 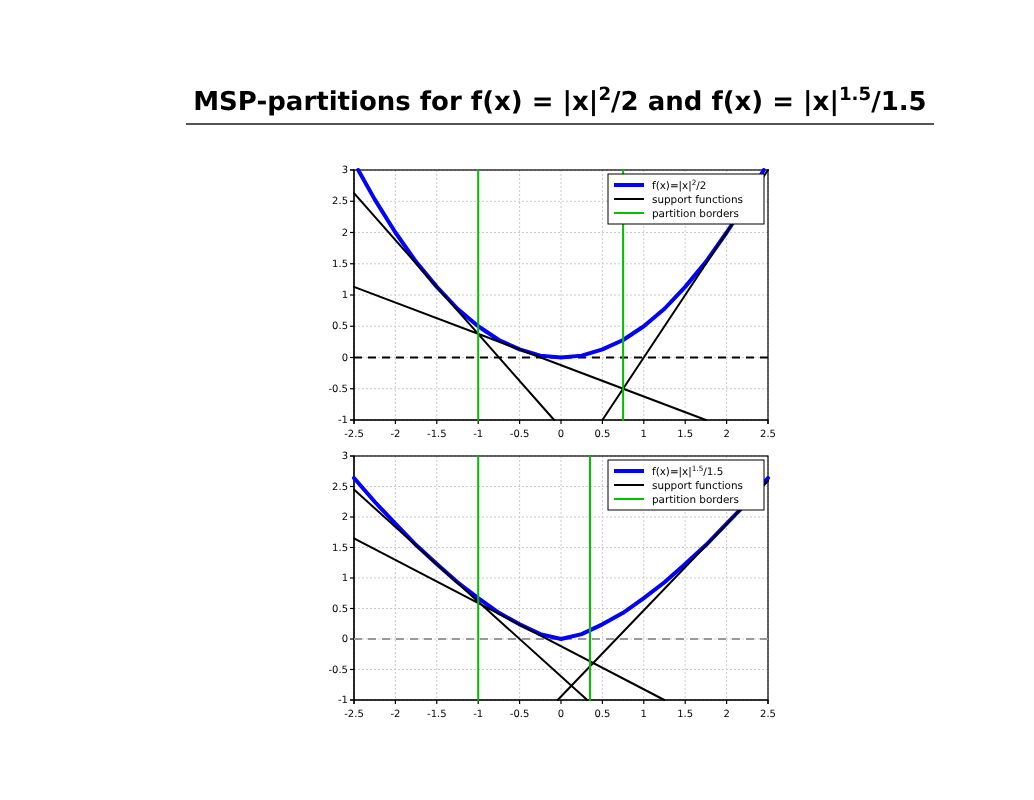 I want to click on chart-title: MSP-partitions for f(x) = |x|$^{2}$/2 and f(x) = |x|$^{1.5}$/1.5, so click(x=560, y=102).